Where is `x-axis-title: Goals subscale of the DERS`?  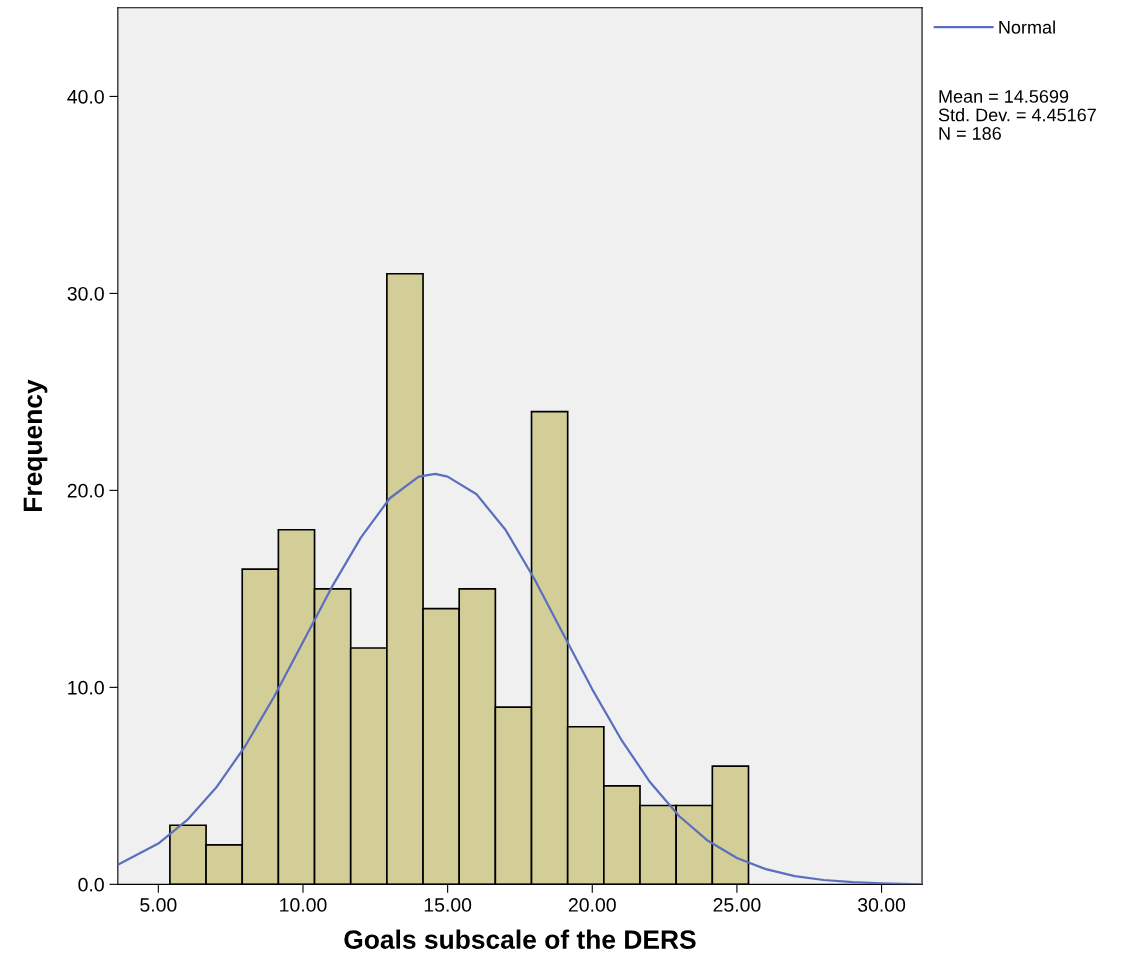 x-axis-title: Goals subscale of the DERS is located at coordinates (520, 939).